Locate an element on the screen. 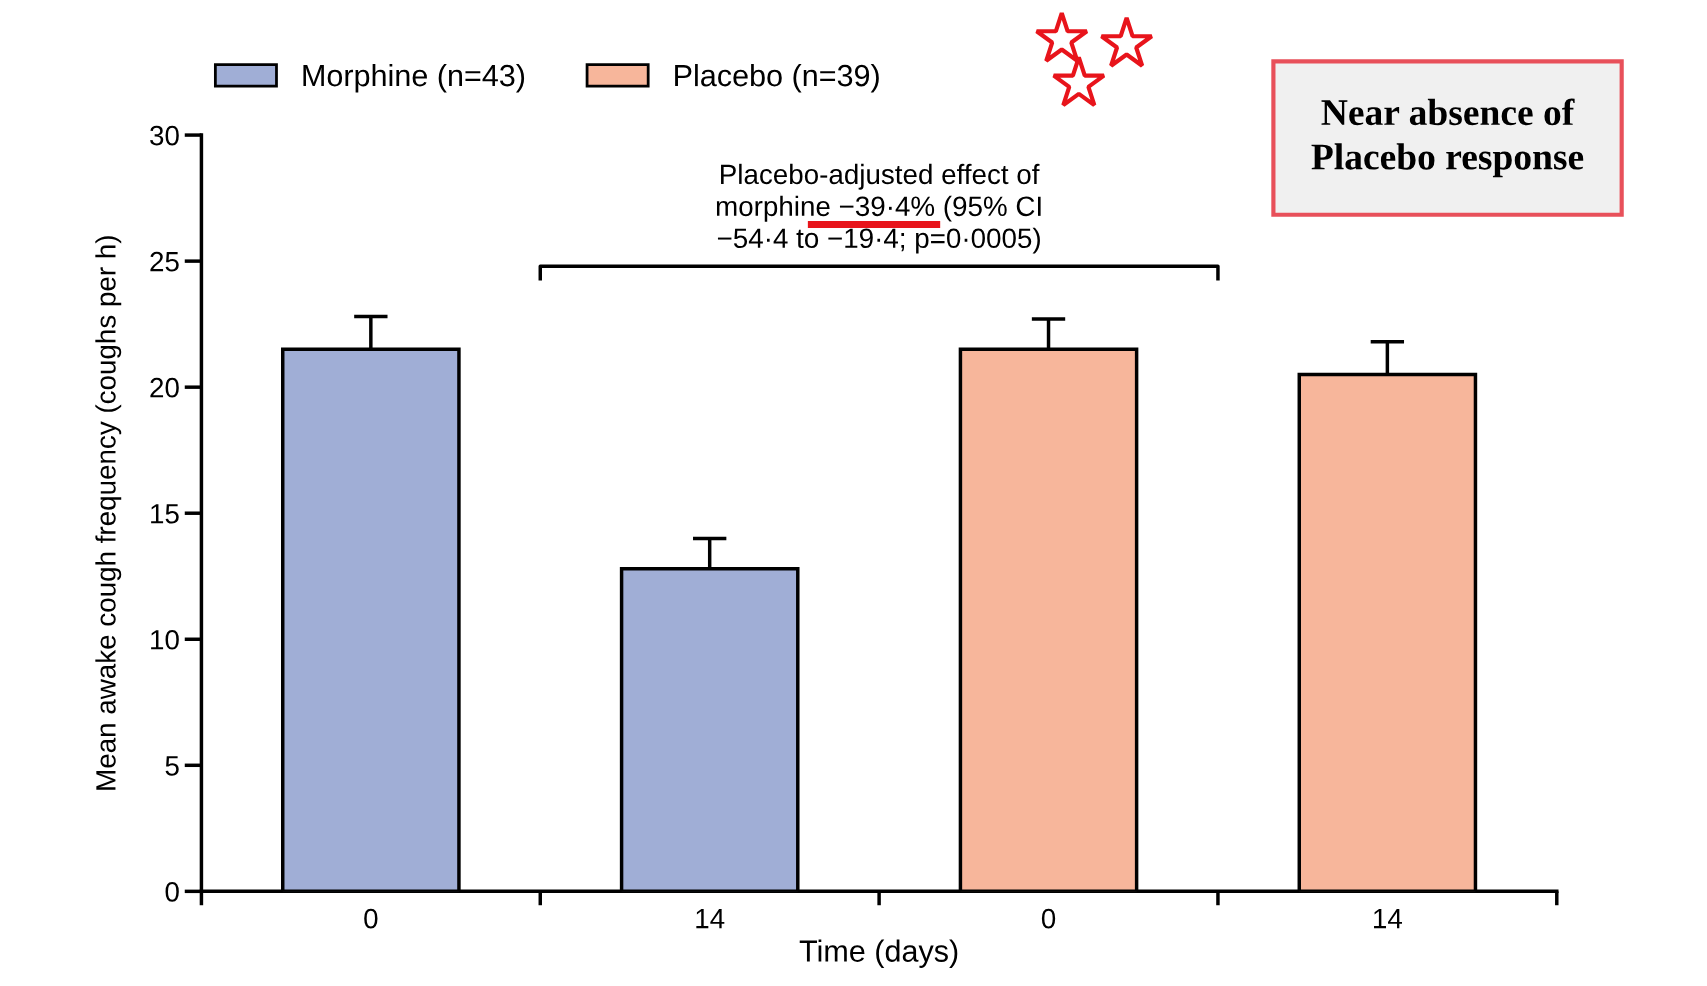  y-tick-label: 30 is located at coordinates (164, 135).